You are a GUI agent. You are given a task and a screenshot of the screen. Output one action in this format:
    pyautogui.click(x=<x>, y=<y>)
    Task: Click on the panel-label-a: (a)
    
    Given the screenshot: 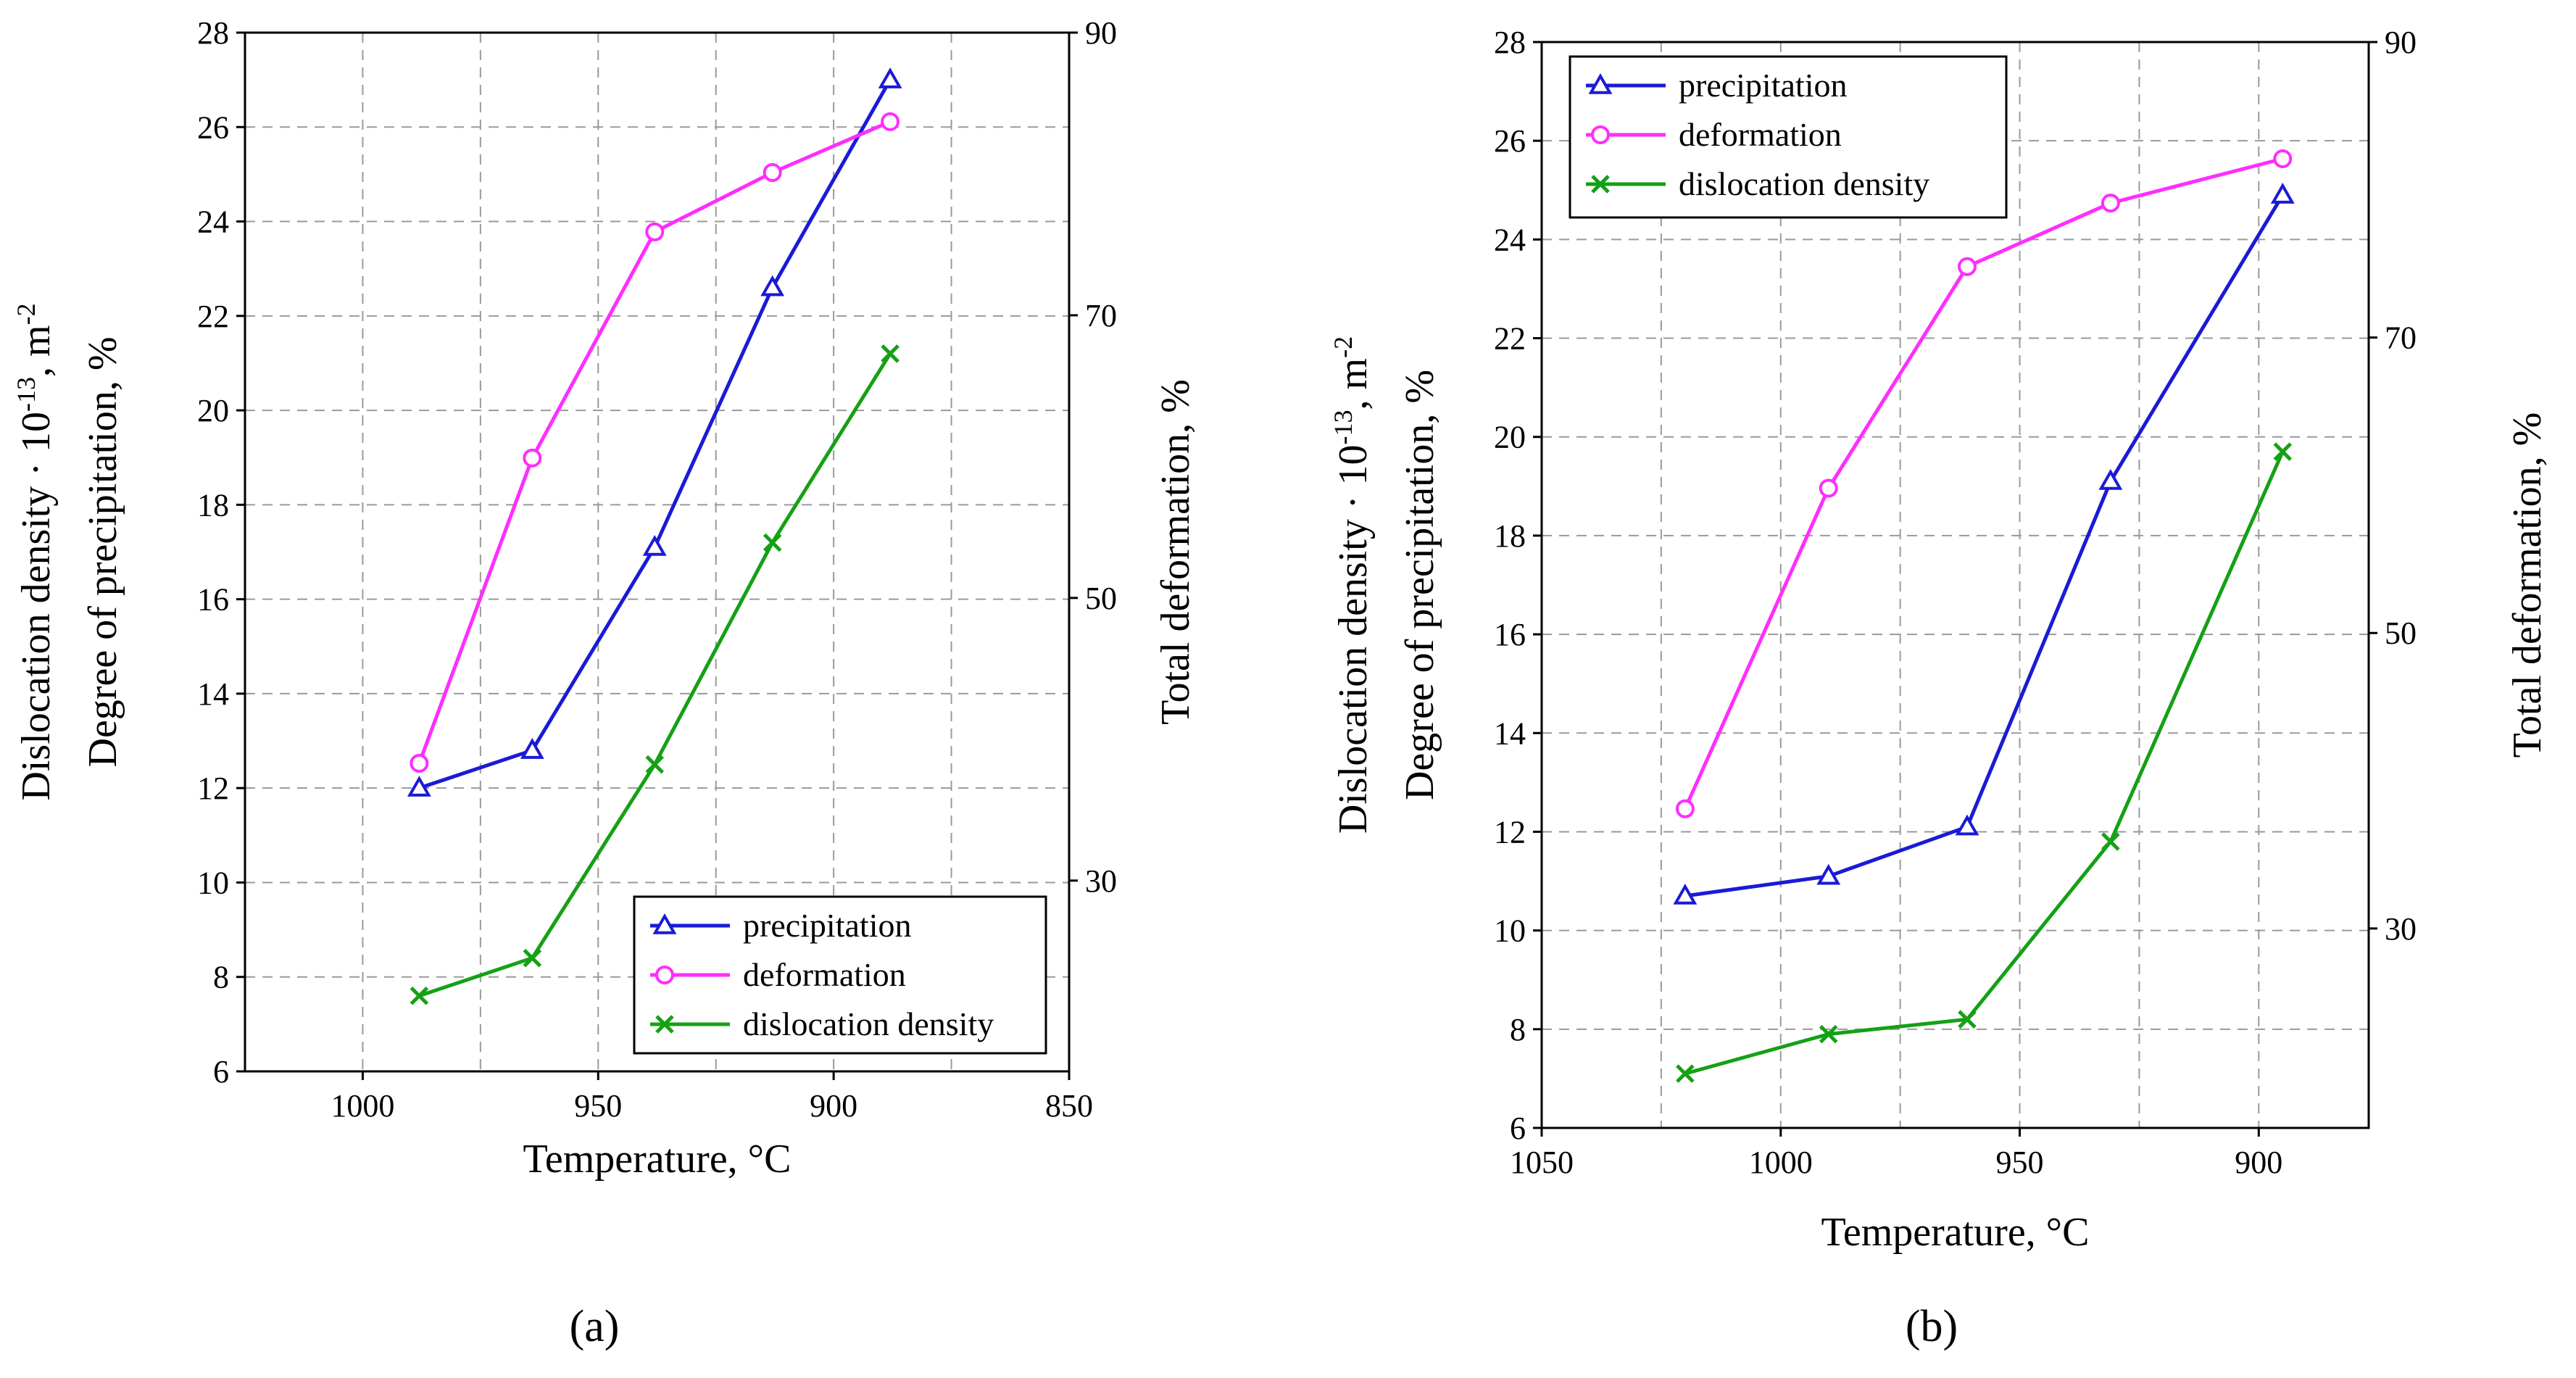 What is the action you would take?
    pyautogui.click(x=595, y=1326)
    